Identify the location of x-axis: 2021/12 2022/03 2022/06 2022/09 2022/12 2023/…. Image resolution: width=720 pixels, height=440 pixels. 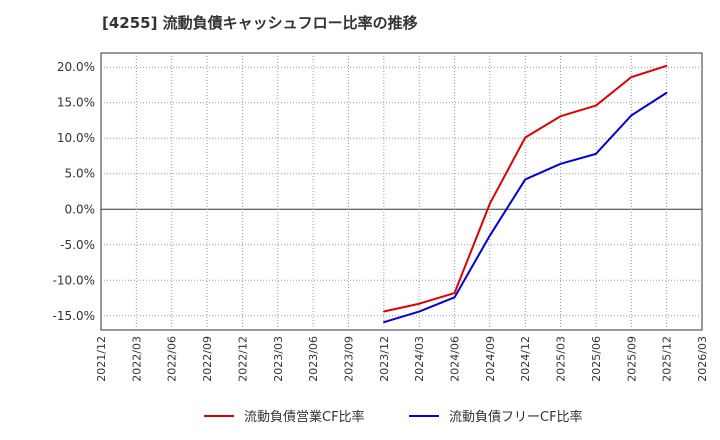
(402, 359).